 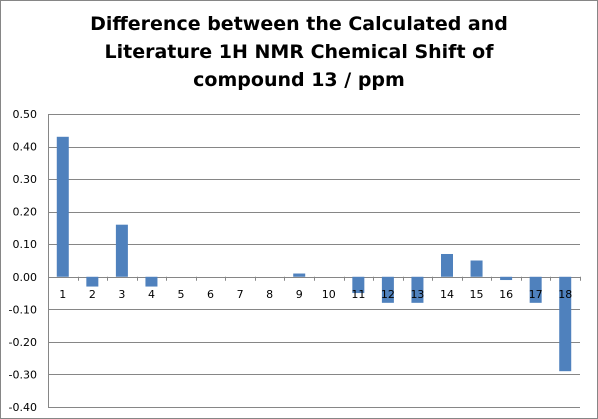 I want to click on x-tick-label: 13, so click(x=417, y=294).